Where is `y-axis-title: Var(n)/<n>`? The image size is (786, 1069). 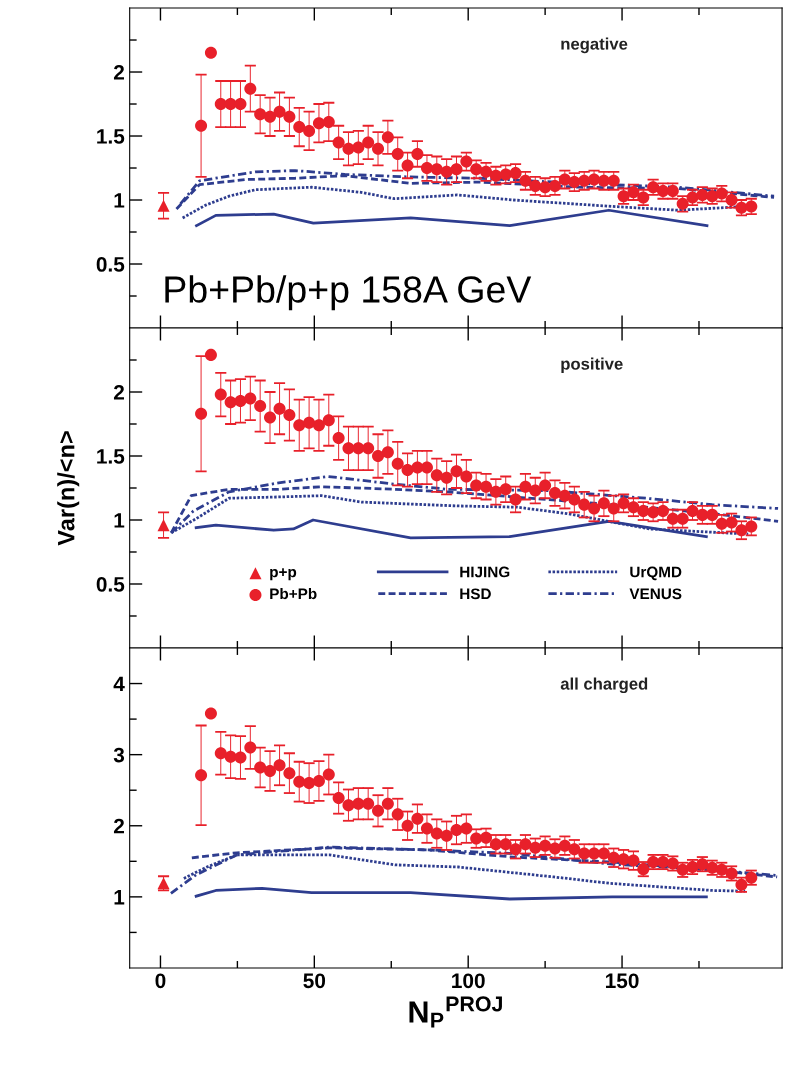
y-axis-title: Var(n)/<n> is located at coordinates (68, 488).